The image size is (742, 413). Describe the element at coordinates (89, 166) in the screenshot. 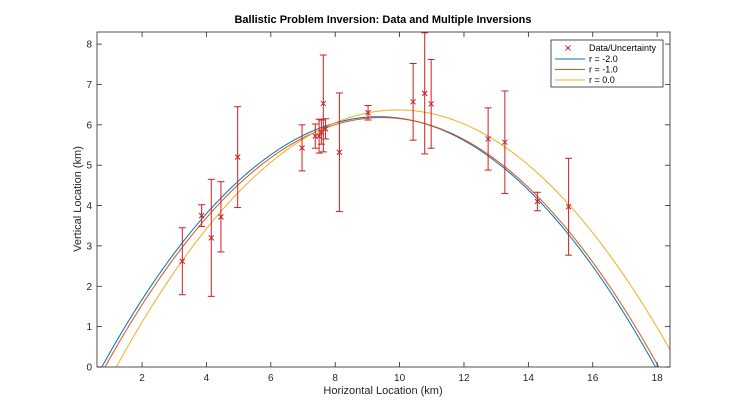

I see `y-tick-label: 5` at that location.